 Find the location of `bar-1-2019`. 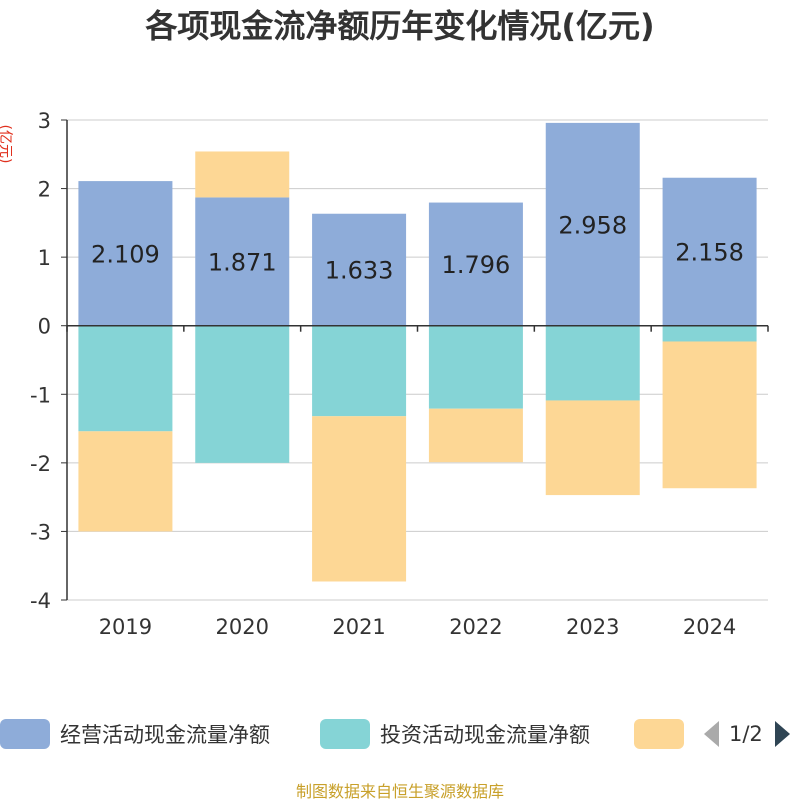

bar-1-2019 is located at coordinates (125, 253).